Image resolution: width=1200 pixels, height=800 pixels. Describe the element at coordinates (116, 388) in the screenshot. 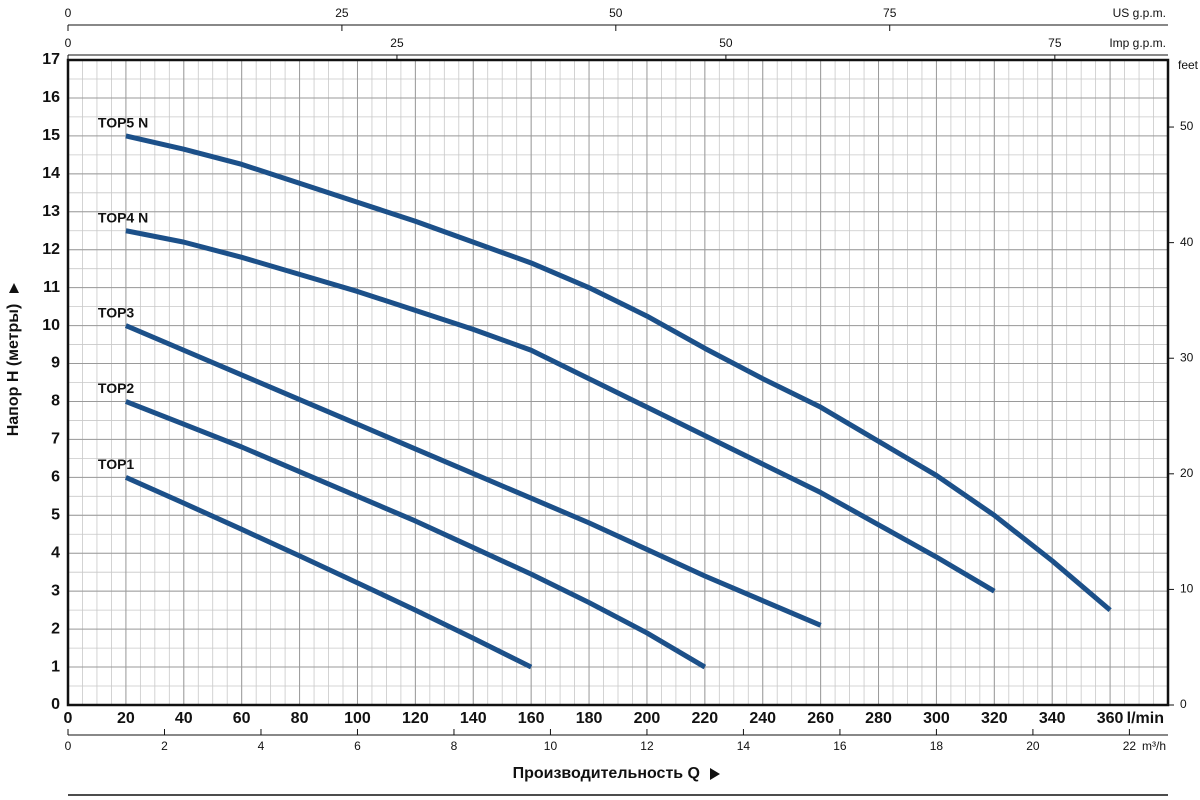

I see `curve-label: TOP2` at that location.